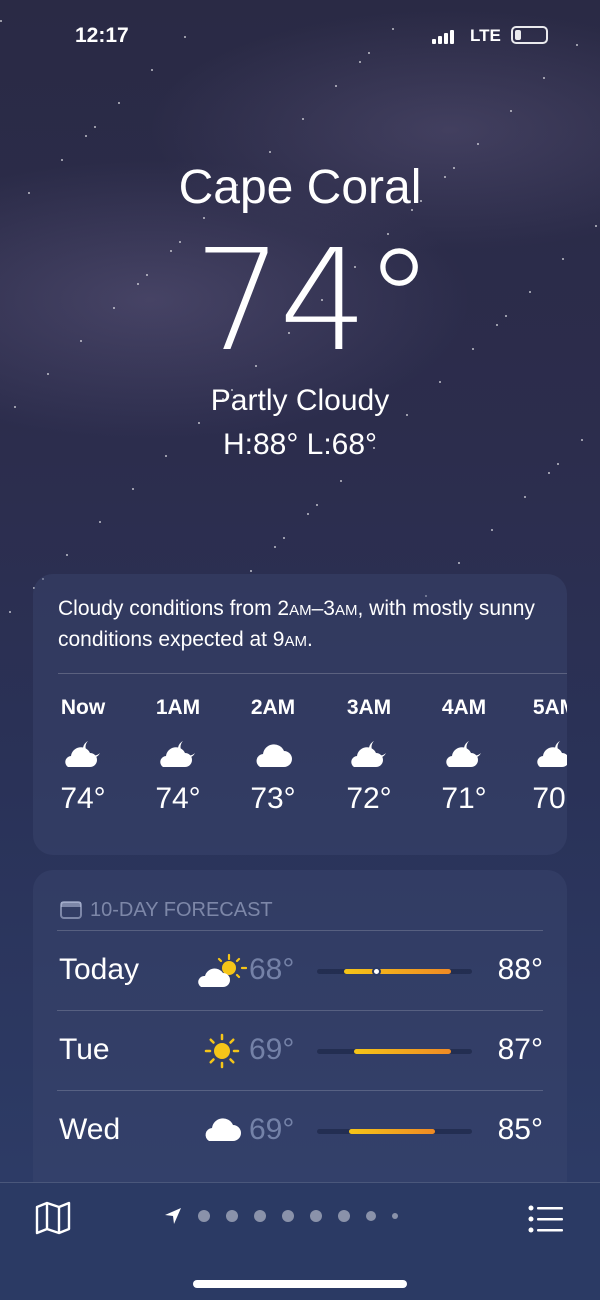 The image size is (600, 1300). I want to click on hour-item: 5AM 70°, so click(538, 745).